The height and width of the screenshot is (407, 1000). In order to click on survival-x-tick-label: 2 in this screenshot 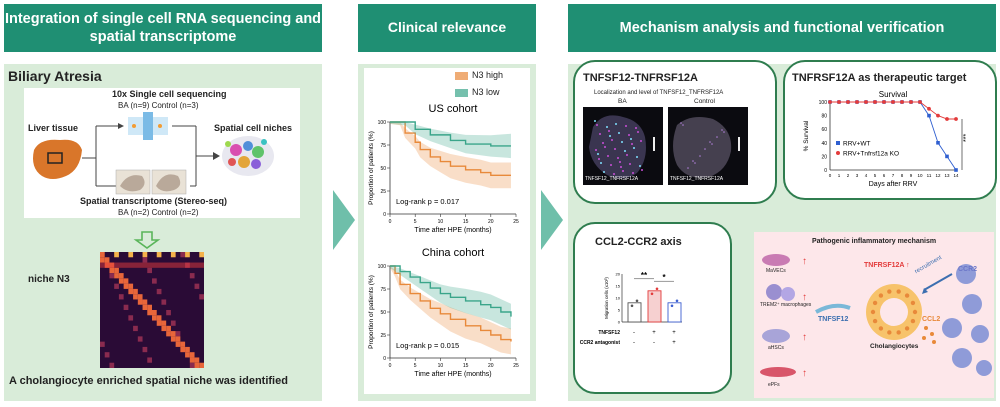, I will do `click(848, 175)`.